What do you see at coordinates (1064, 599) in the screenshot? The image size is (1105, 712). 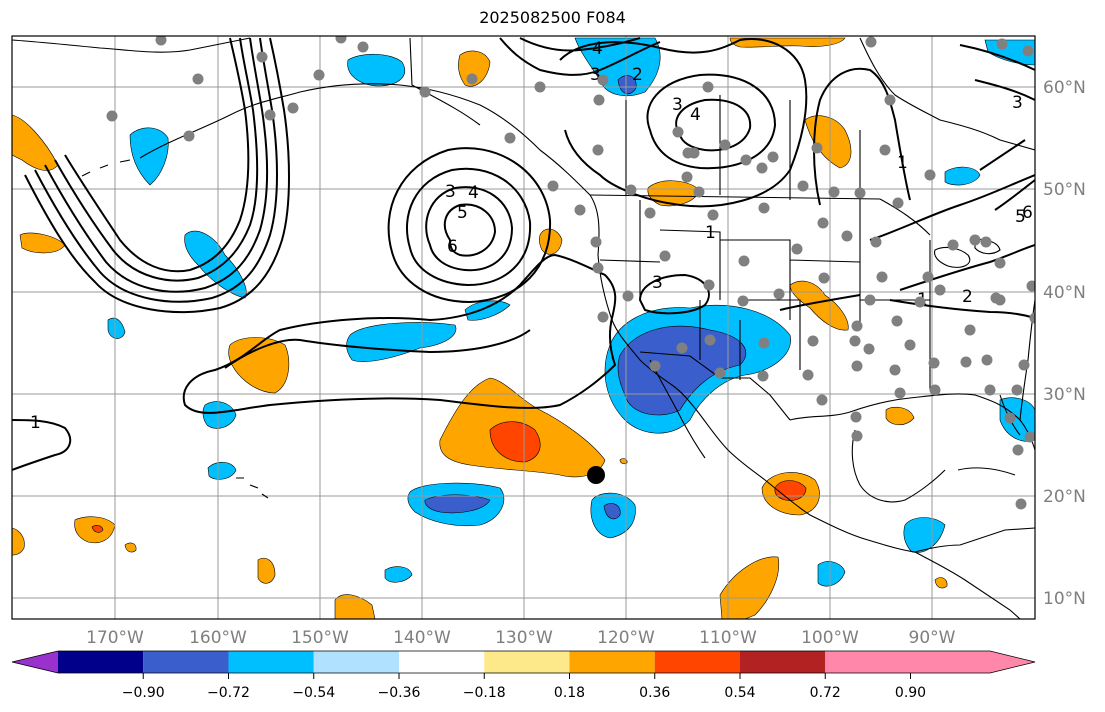 I see `lat-label: 10°N` at bounding box center [1064, 599].